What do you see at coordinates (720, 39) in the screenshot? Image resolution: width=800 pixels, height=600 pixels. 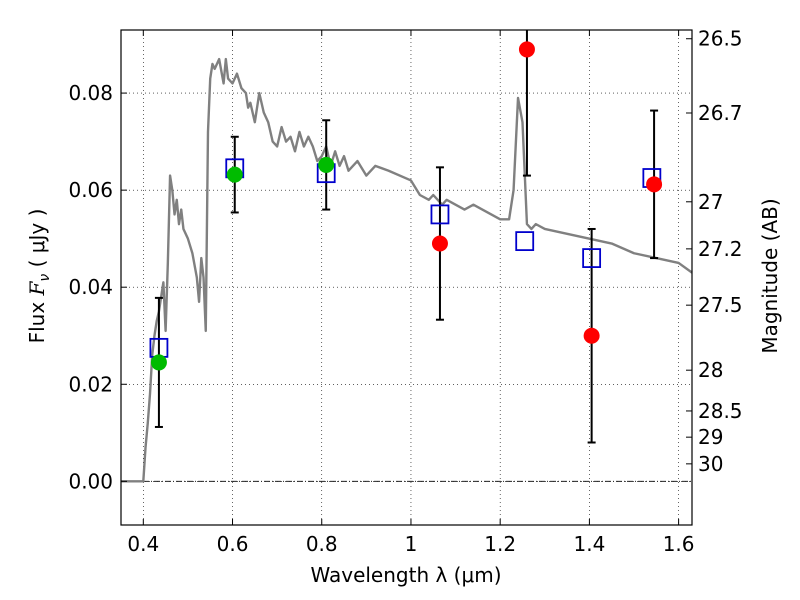 I see `y2-tick-label: 26.5` at bounding box center [720, 39].